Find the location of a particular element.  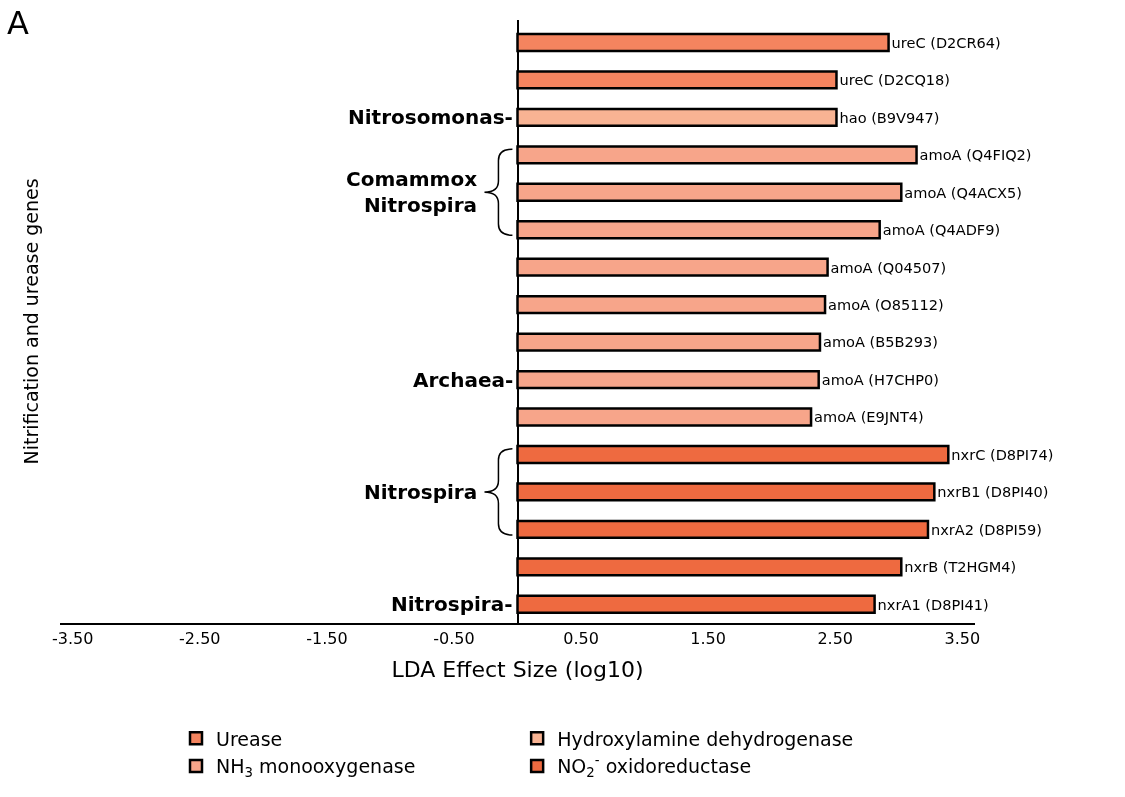

x-tick-label: -3.50 is located at coordinates (73, 638).